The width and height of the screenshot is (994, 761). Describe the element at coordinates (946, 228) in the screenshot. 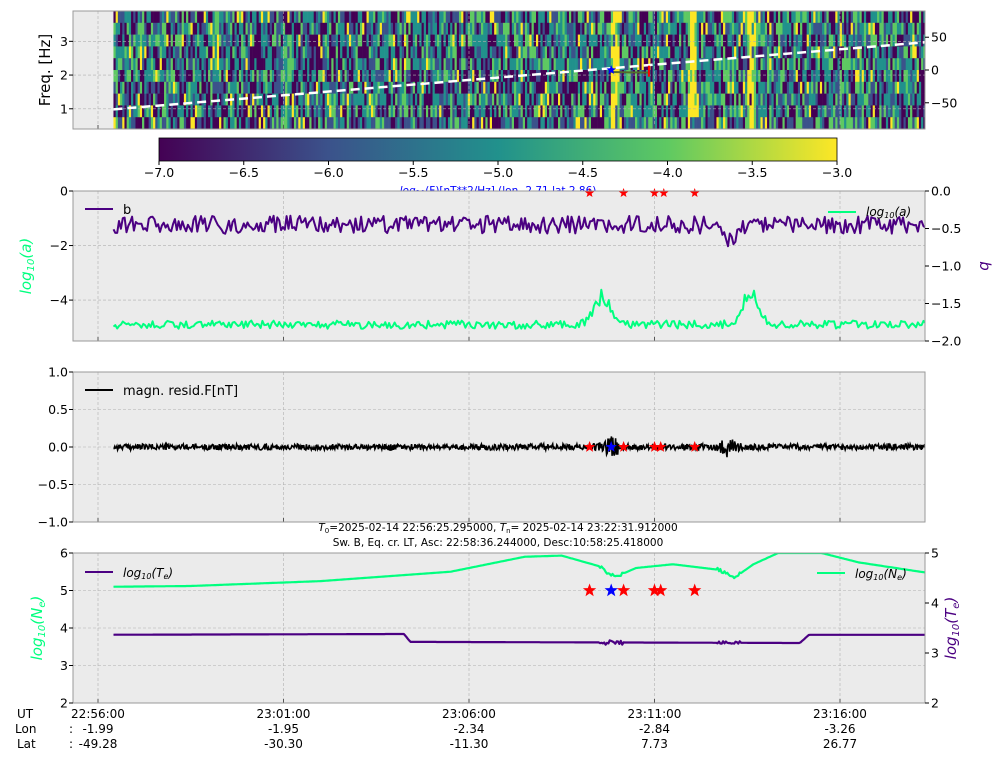

I see `y-tick-label: −0.5` at that location.